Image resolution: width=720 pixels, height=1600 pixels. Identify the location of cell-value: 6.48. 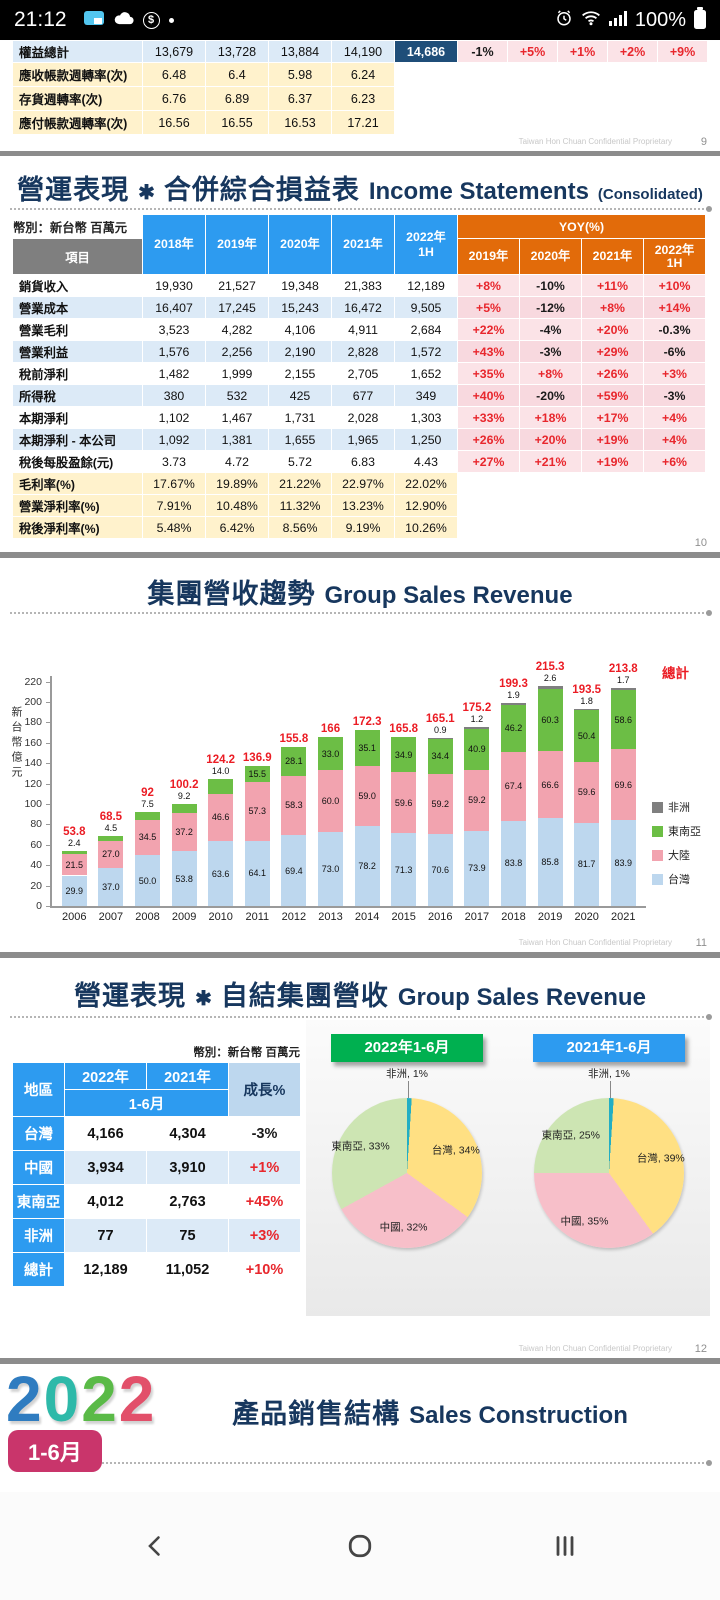
(174, 74).